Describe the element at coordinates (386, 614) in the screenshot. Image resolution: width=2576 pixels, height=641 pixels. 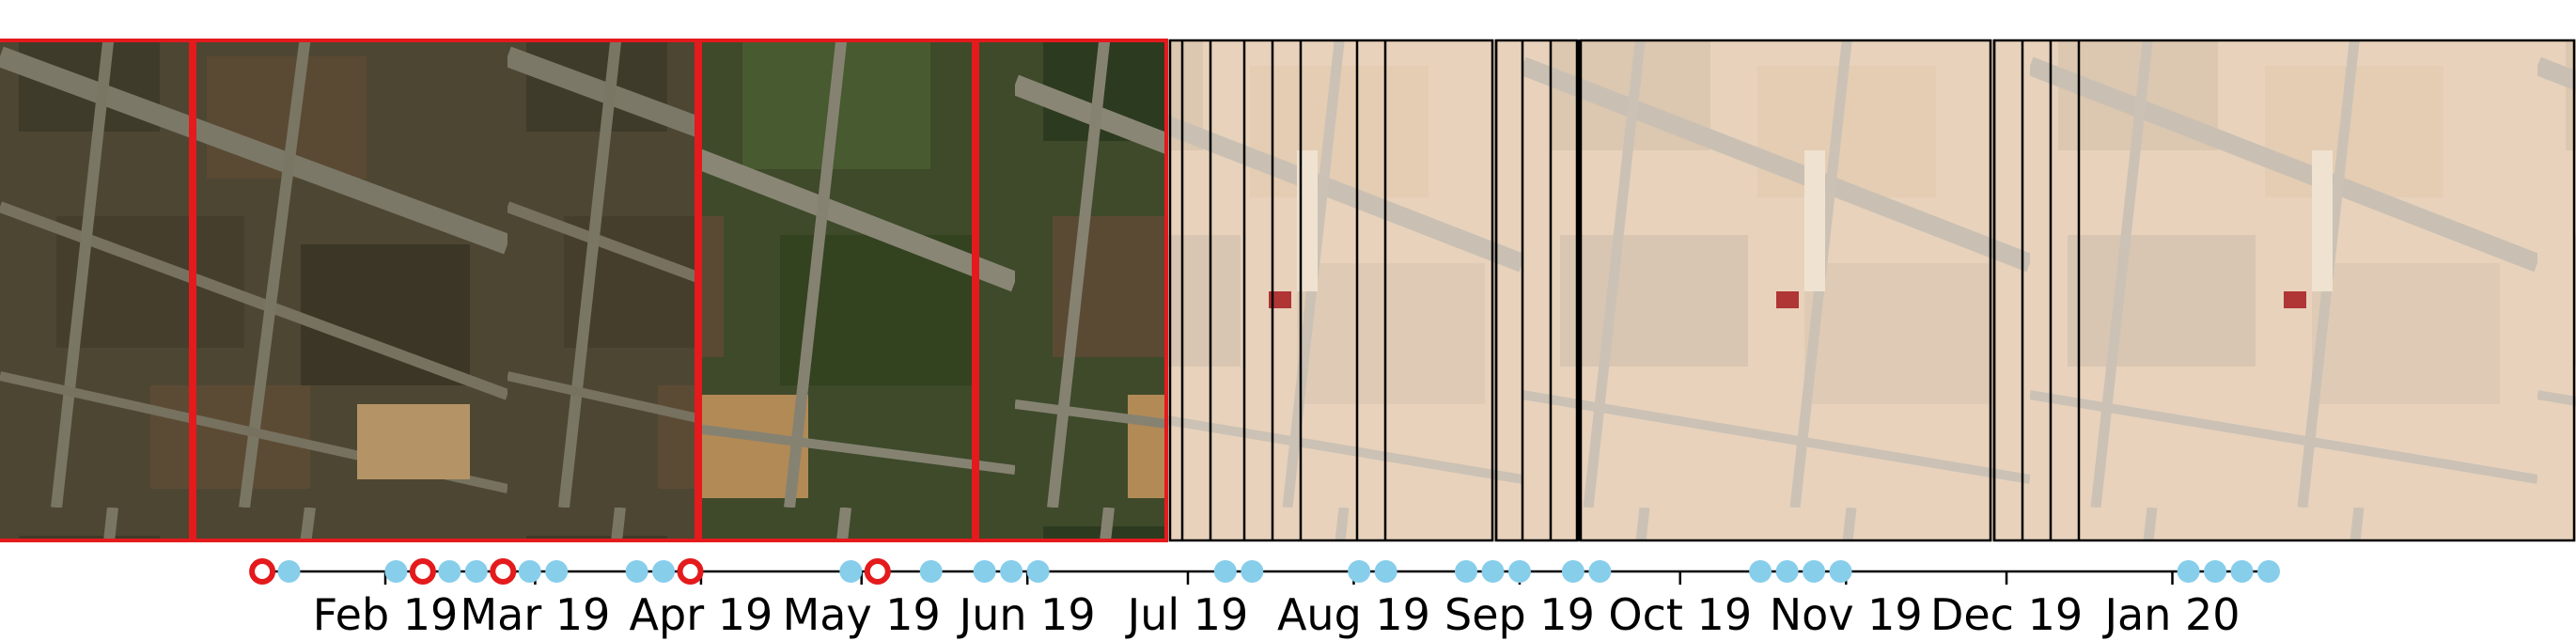
I see `tick-label: Feb 19` at that location.